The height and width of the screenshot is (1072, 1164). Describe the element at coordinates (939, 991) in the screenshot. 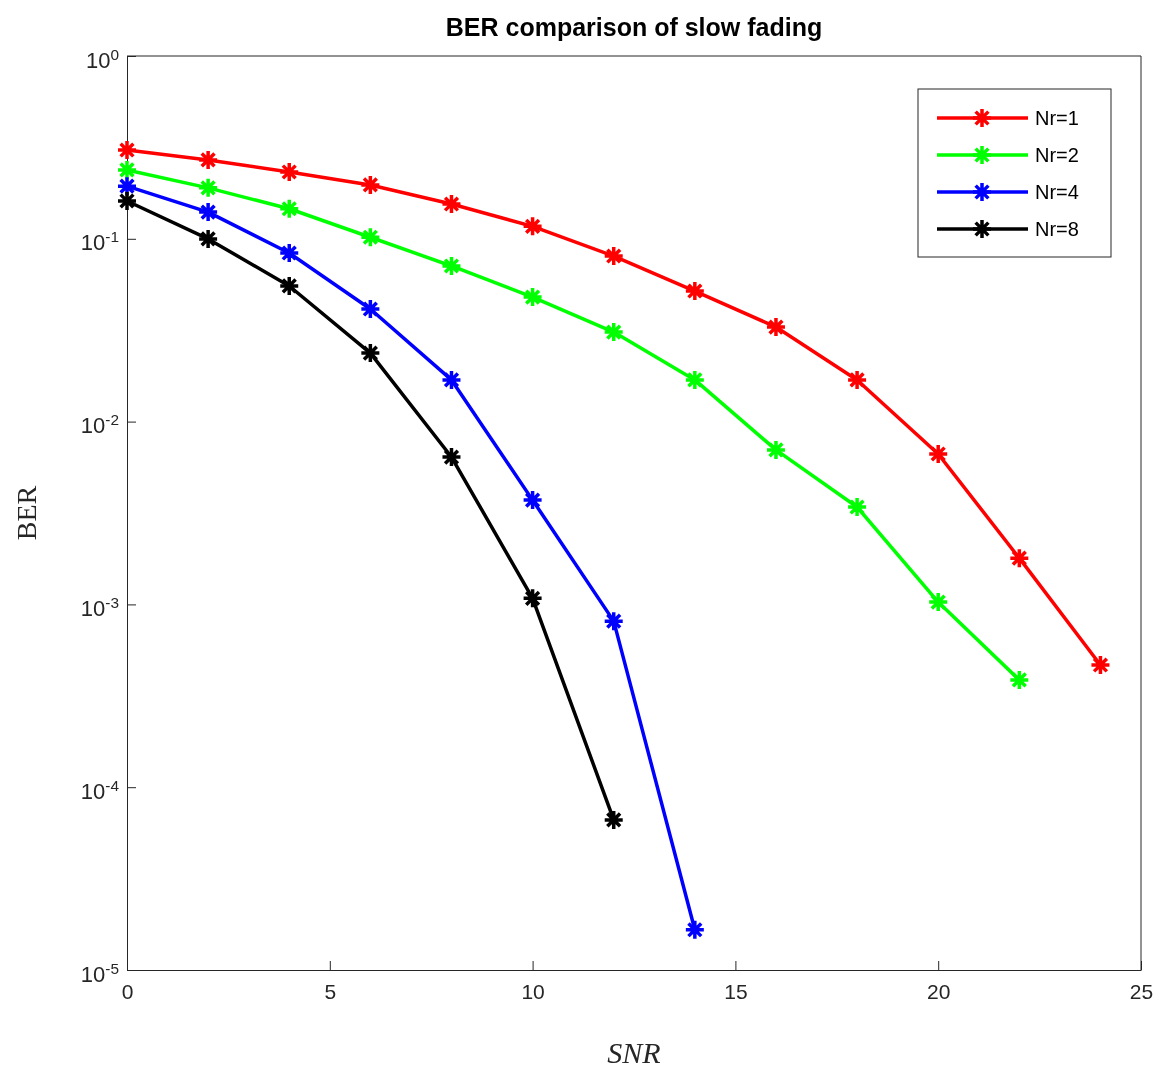

I see `x-tick-label: 20` at that location.